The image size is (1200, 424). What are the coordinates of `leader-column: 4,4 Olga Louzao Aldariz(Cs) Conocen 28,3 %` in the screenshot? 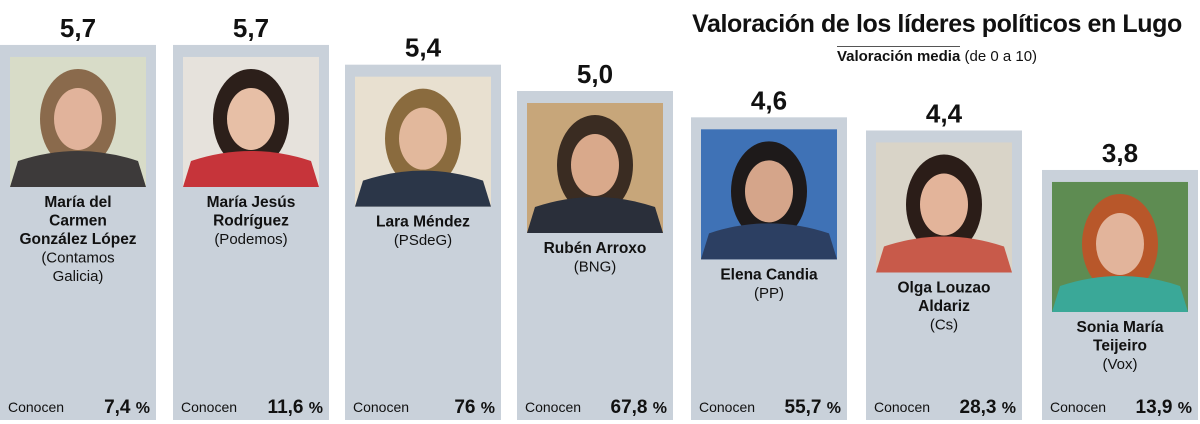 It's located at (944, 259).